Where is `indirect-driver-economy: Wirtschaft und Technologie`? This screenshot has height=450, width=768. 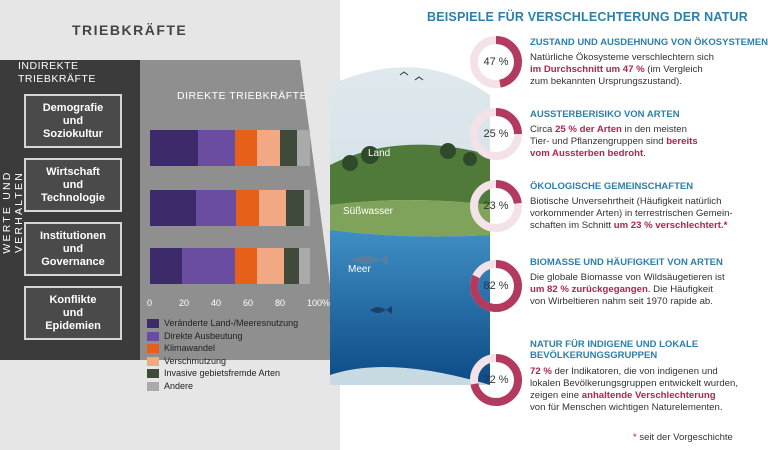 indirect-driver-economy: Wirtschaft und Technologie is located at coordinates (73, 185).